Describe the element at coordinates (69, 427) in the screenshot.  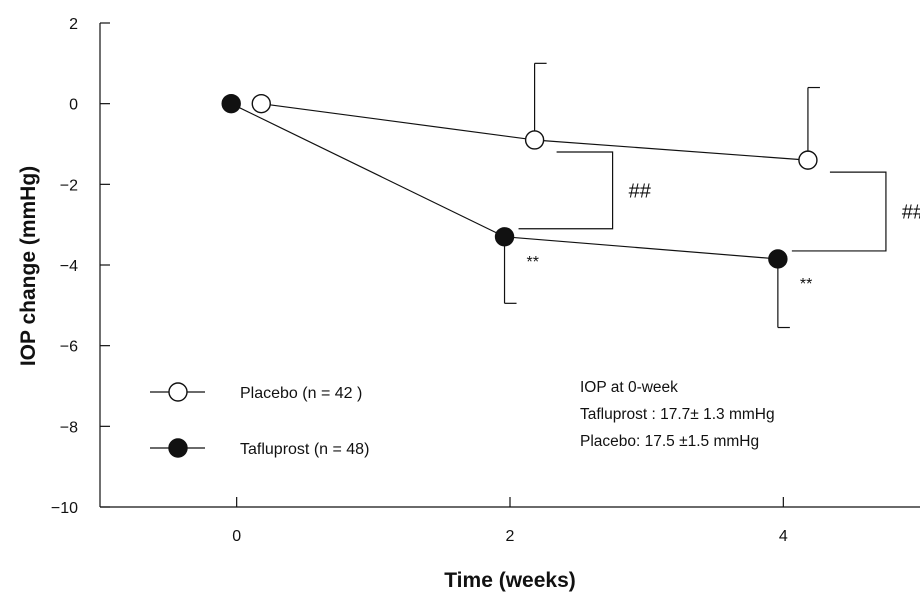
I see `y-tick-label: −8` at that location.